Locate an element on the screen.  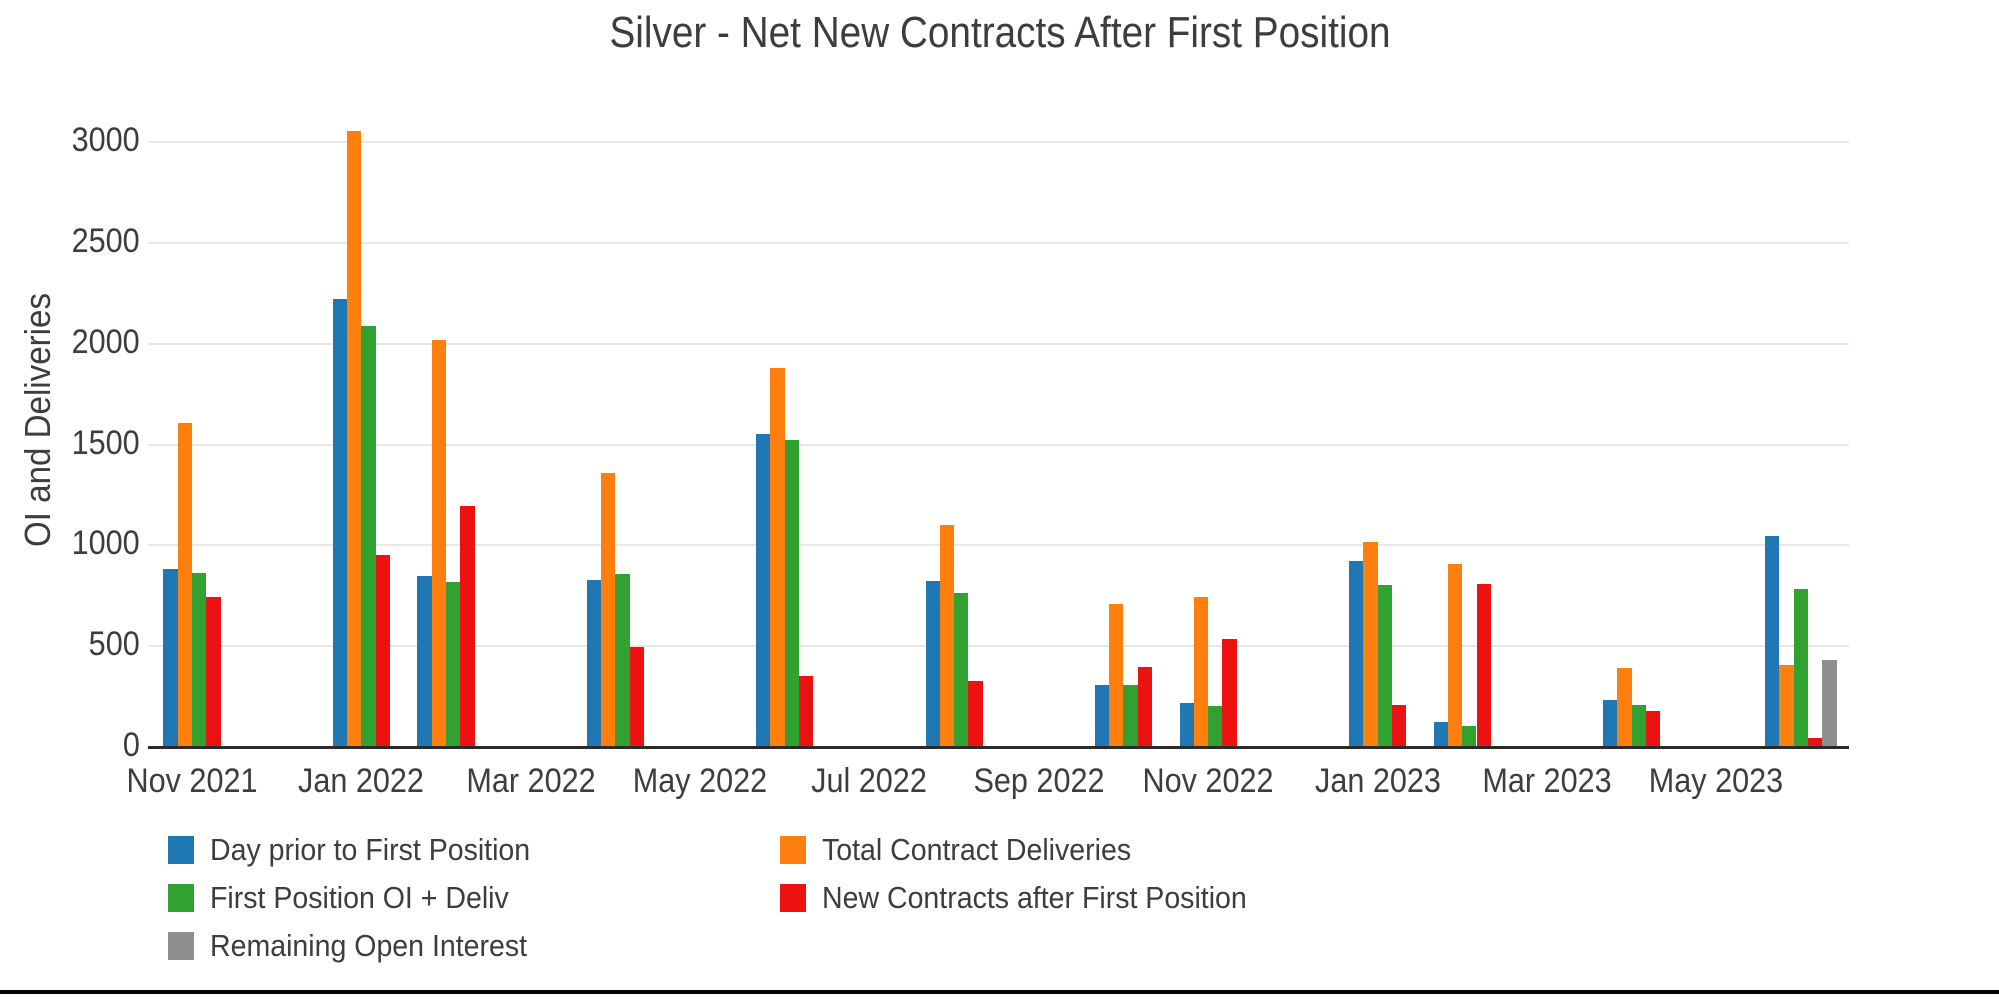
x-tick-label-sep-2022: Sep 2022 is located at coordinates (1039, 781).